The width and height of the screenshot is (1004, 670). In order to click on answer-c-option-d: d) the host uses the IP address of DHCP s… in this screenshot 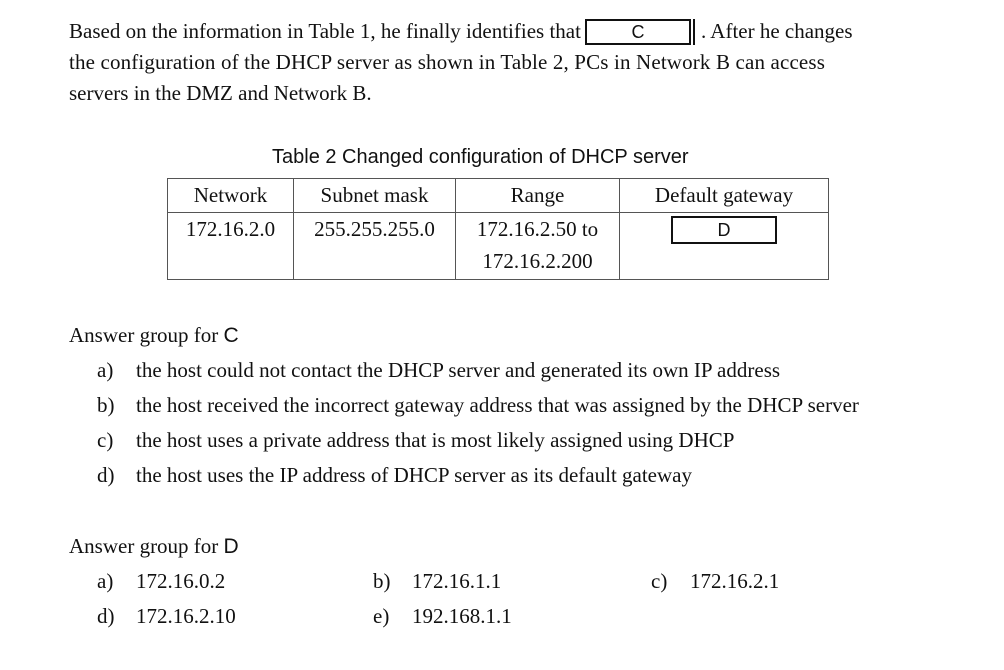, I will do `click(394, 475)`.